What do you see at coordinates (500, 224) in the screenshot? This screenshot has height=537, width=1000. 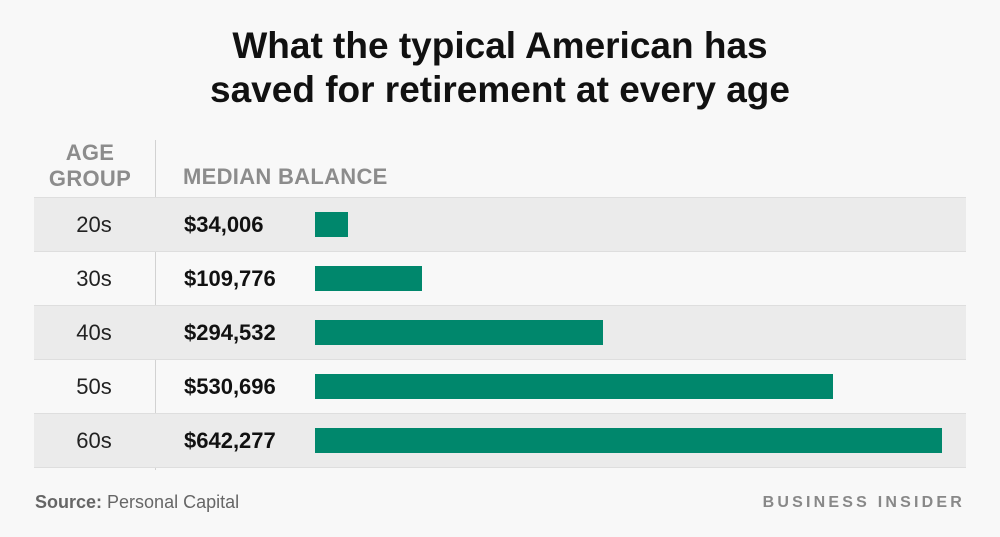 I see `chart-row: 20s $34,006` at bounding box center [500, 224].